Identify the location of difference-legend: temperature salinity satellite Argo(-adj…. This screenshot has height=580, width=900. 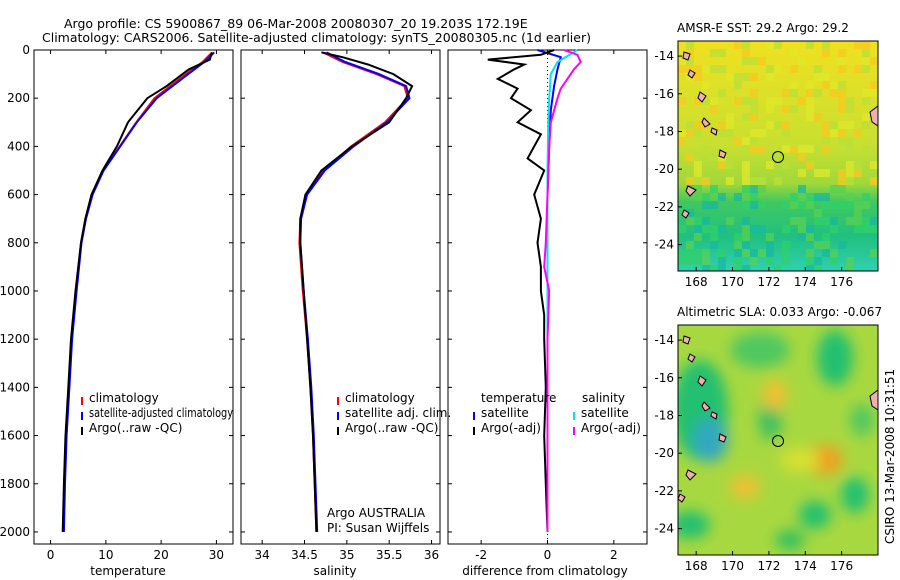
(557, 413).